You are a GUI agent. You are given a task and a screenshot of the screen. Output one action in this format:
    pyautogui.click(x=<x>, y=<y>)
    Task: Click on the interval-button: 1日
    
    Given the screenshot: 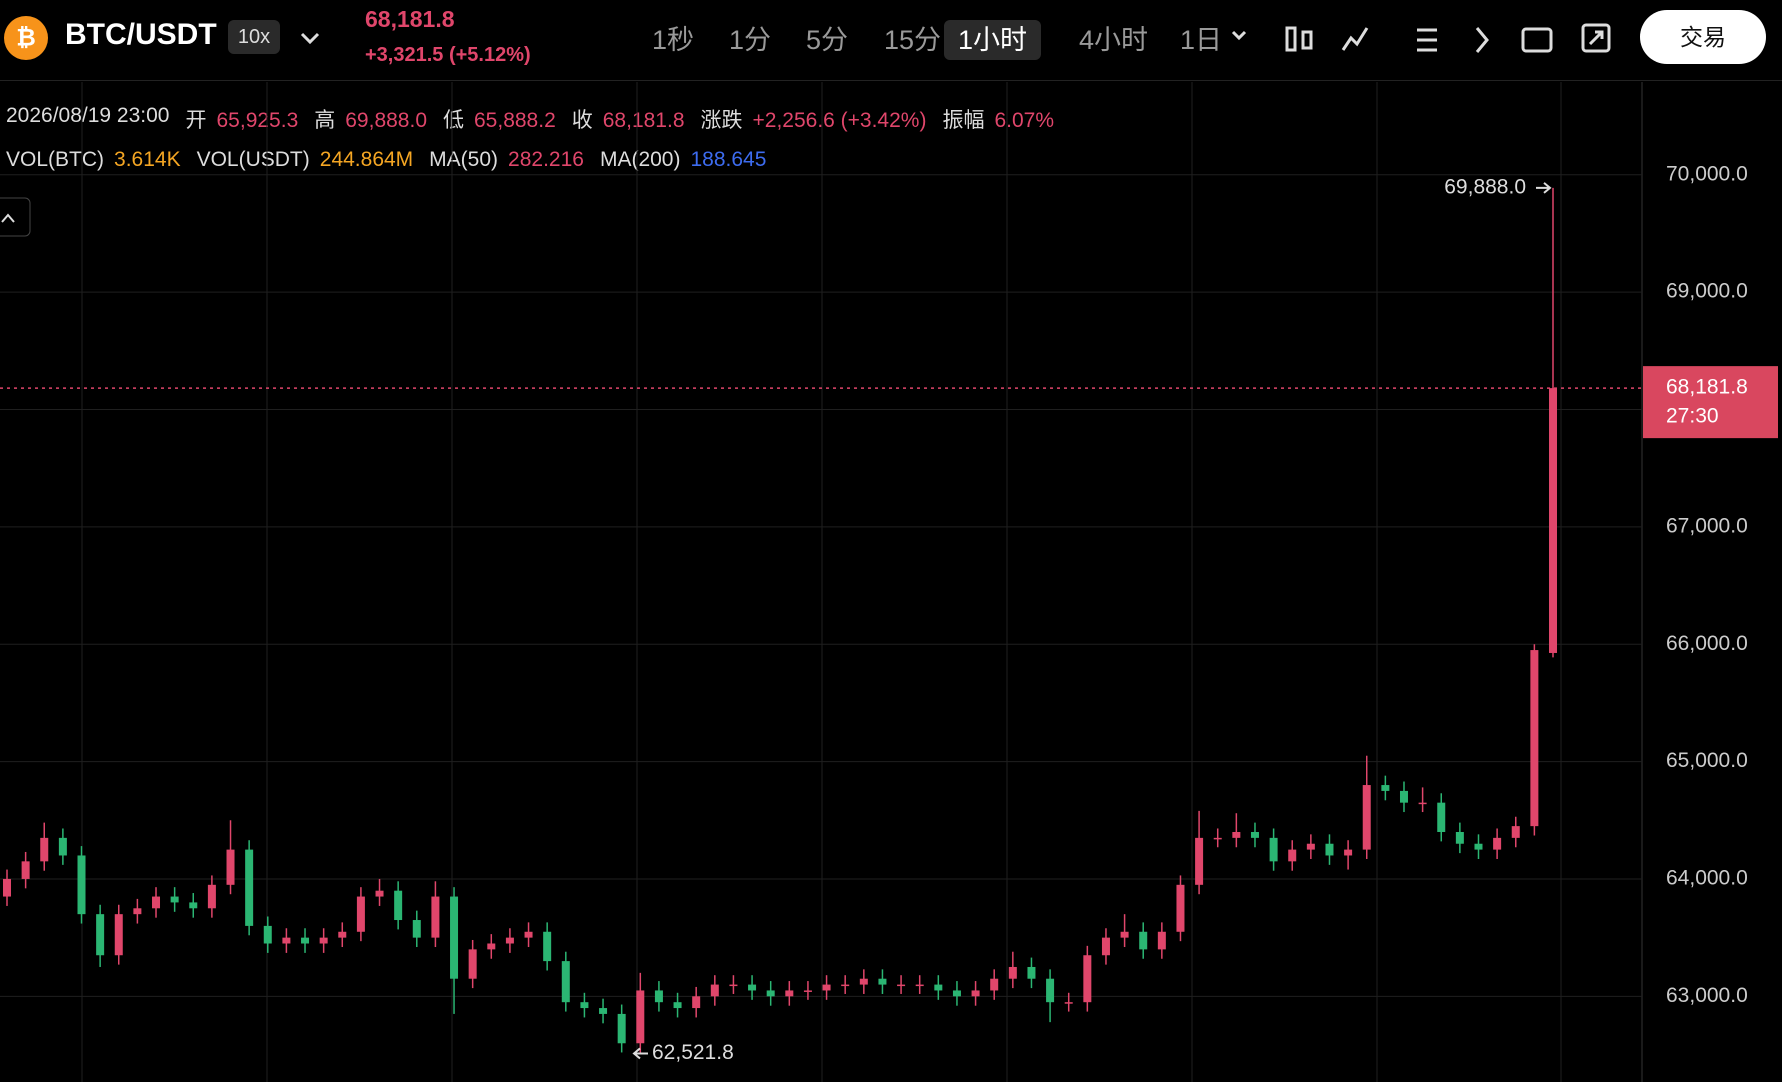 What is the action you would take?
    pyautogui.click(x=1201, y=40)
    